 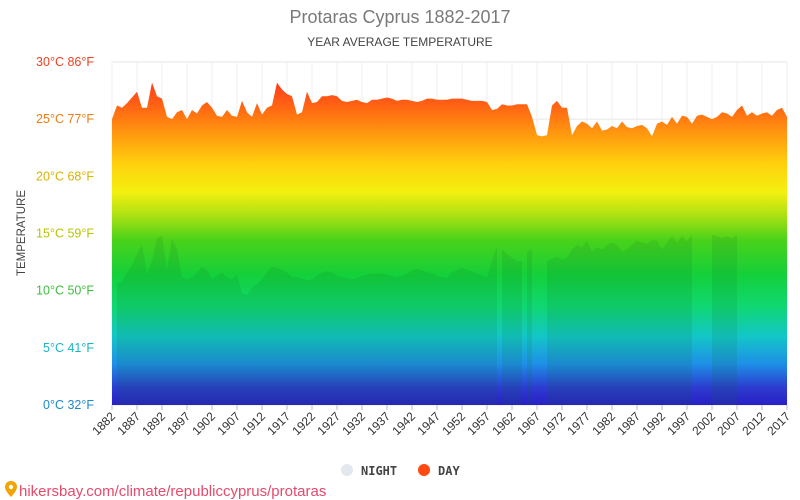 I want to click on x-tick-label-1942: 1942, so click(x=403, y=423).